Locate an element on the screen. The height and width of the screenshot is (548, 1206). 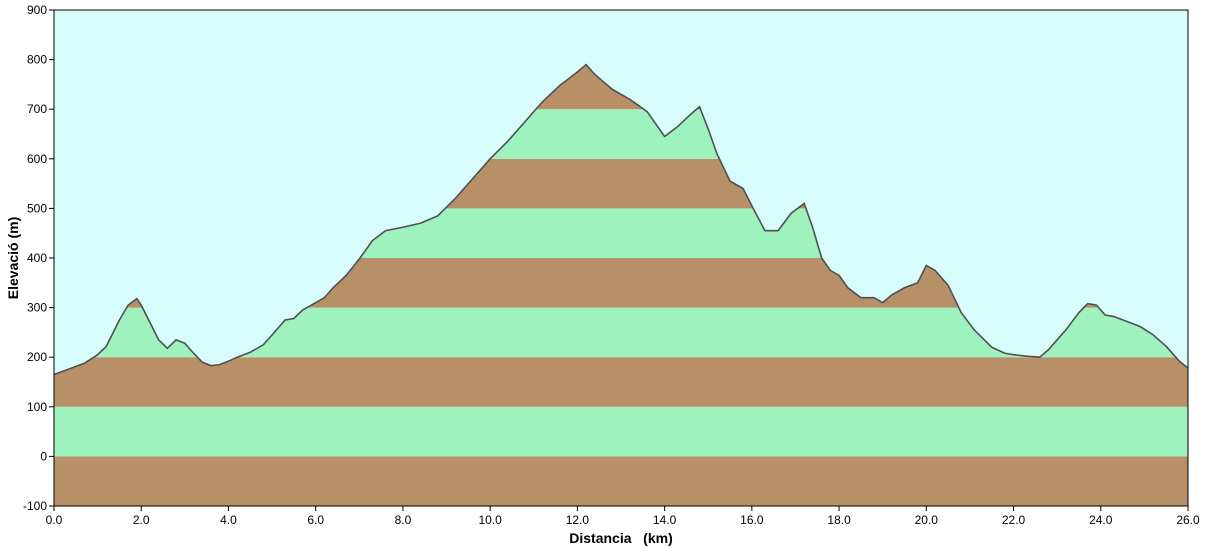
y-tick-label: 500 is located at coordinates (37, 208).